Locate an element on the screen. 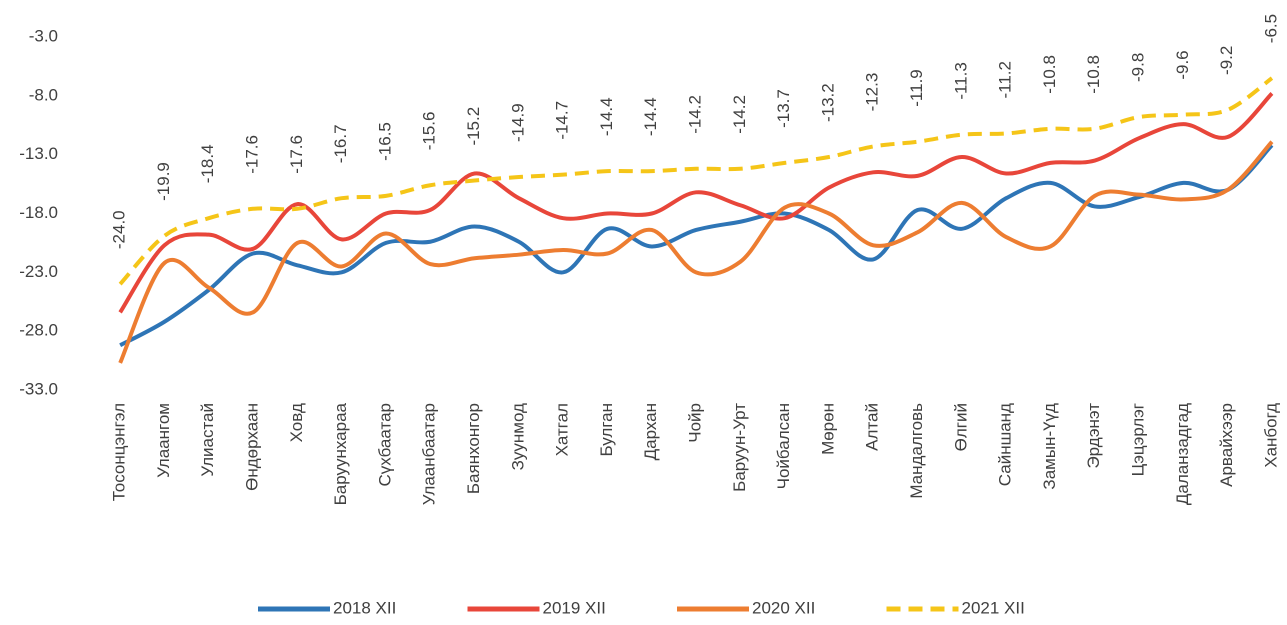 This screenshot has width=1287, height=625. data-label: -6.5 is located at coordinates (1270, 28).